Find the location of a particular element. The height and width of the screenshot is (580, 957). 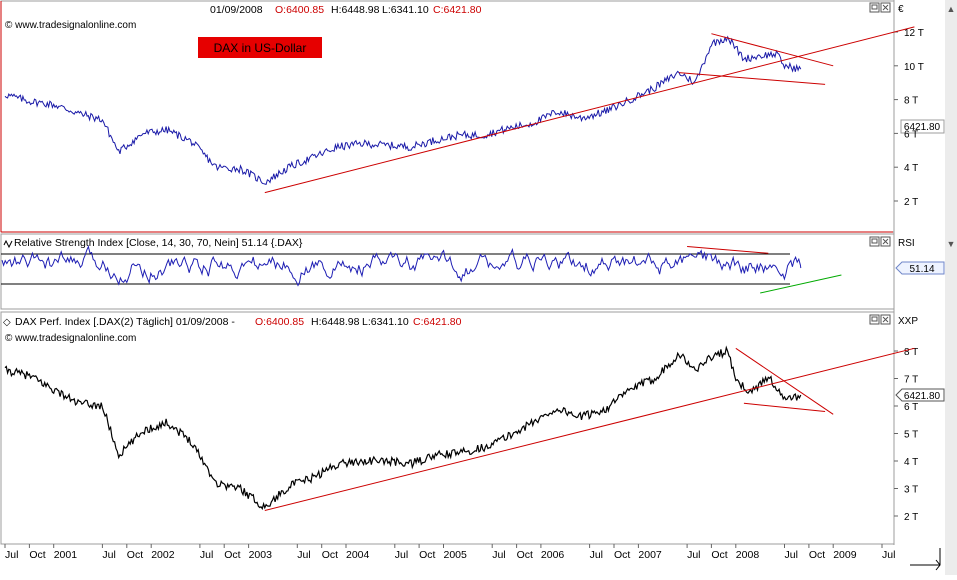

x-tick-label: 2008 is located at coordinates (748, 555).